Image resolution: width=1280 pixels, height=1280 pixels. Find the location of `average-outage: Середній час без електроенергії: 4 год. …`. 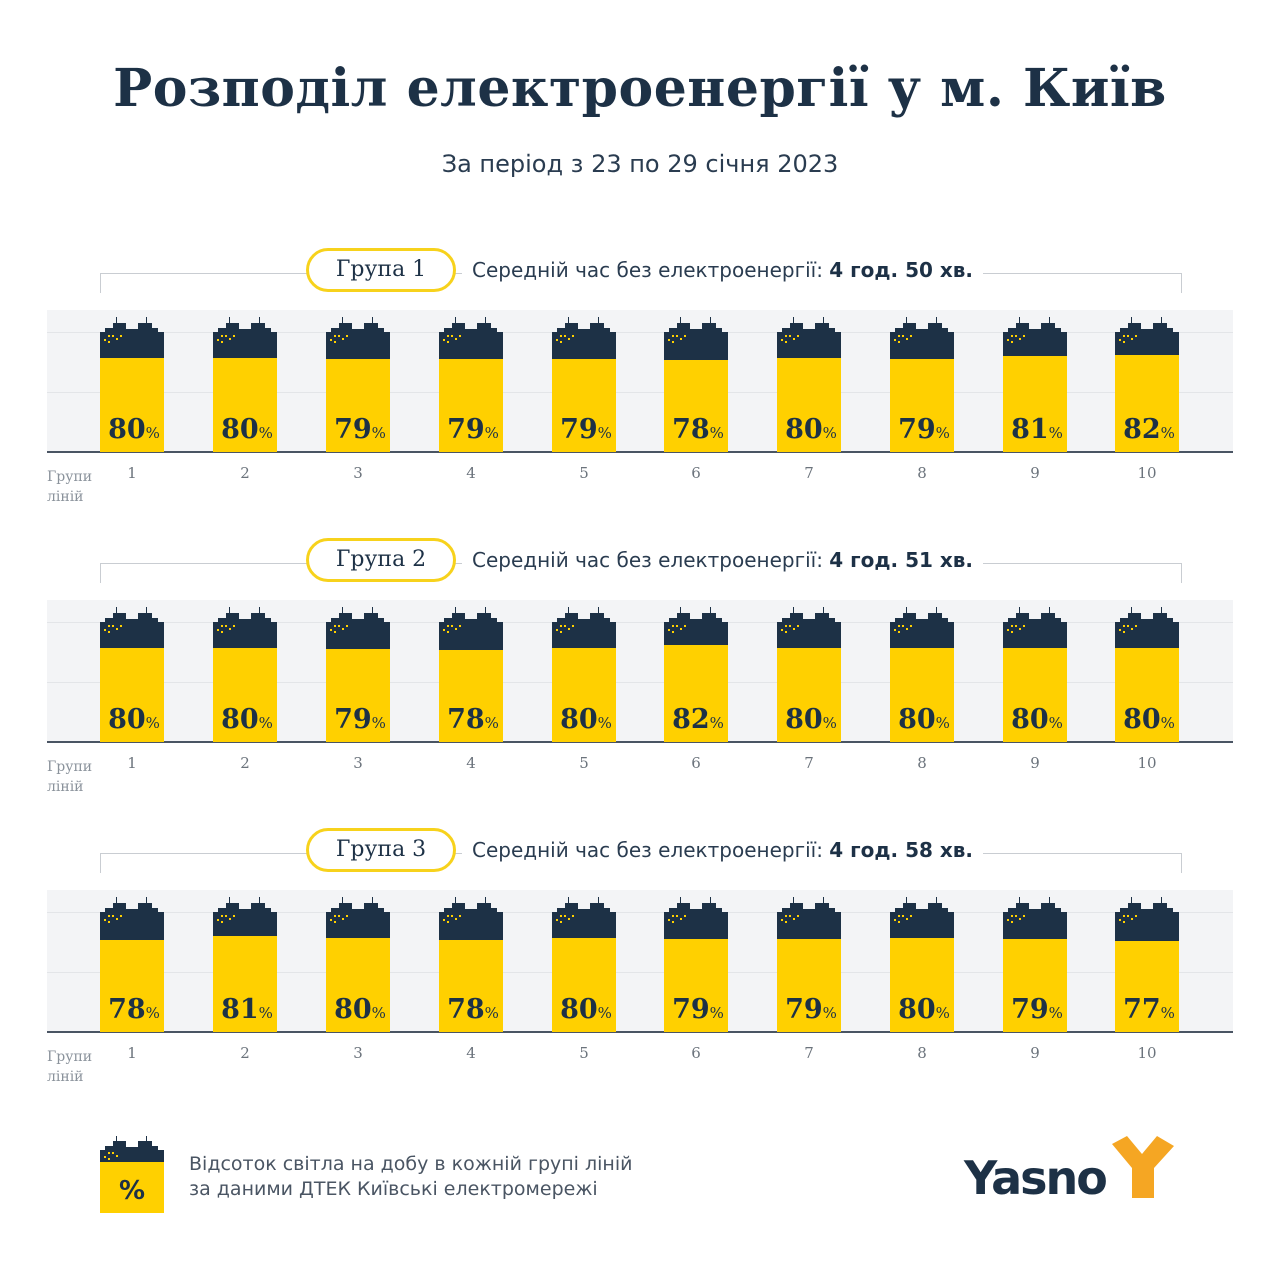

average-outage: Середній час без електроенергії: 4 год. … is located at coordinates (723, 270).